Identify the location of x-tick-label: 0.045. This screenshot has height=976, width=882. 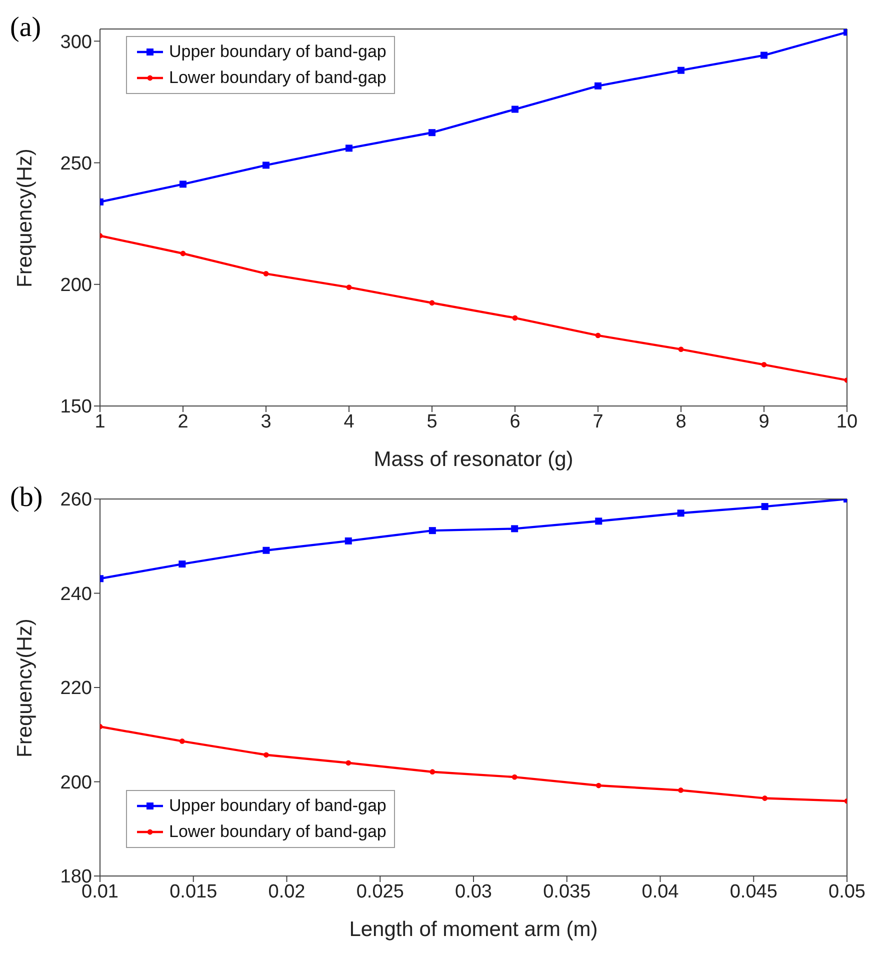
(754, 891).